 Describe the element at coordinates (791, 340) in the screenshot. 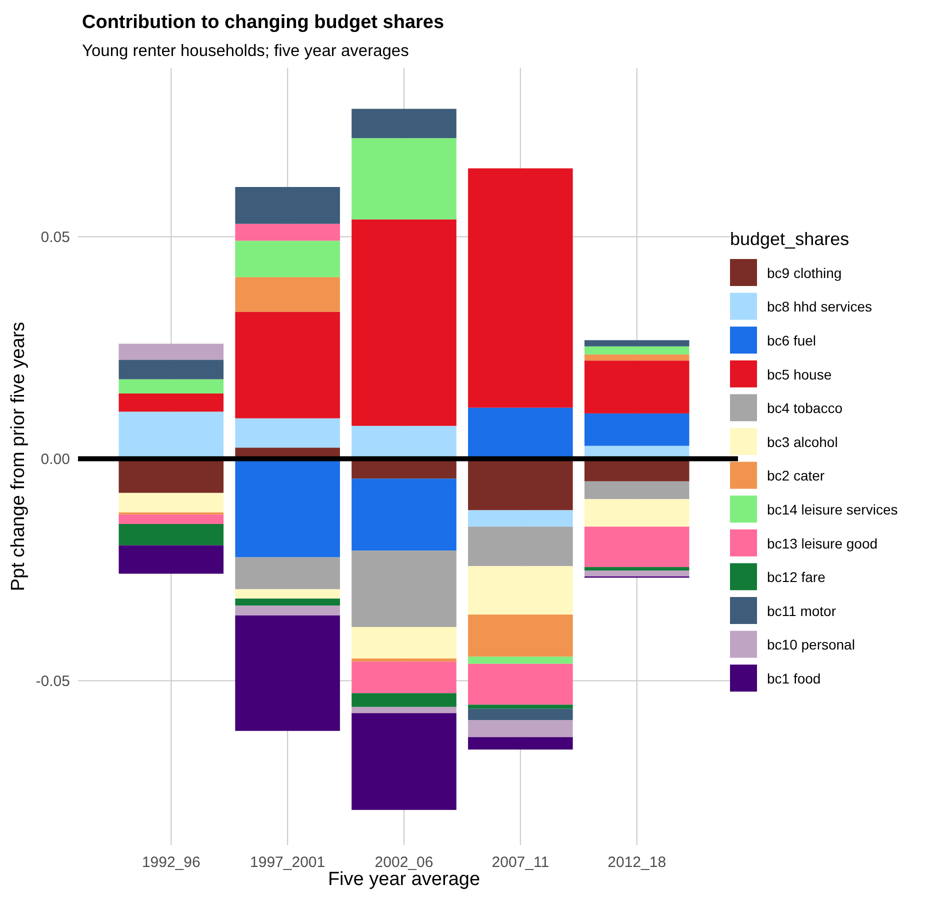

I see `legend-label: bc6 fuel` at that location.